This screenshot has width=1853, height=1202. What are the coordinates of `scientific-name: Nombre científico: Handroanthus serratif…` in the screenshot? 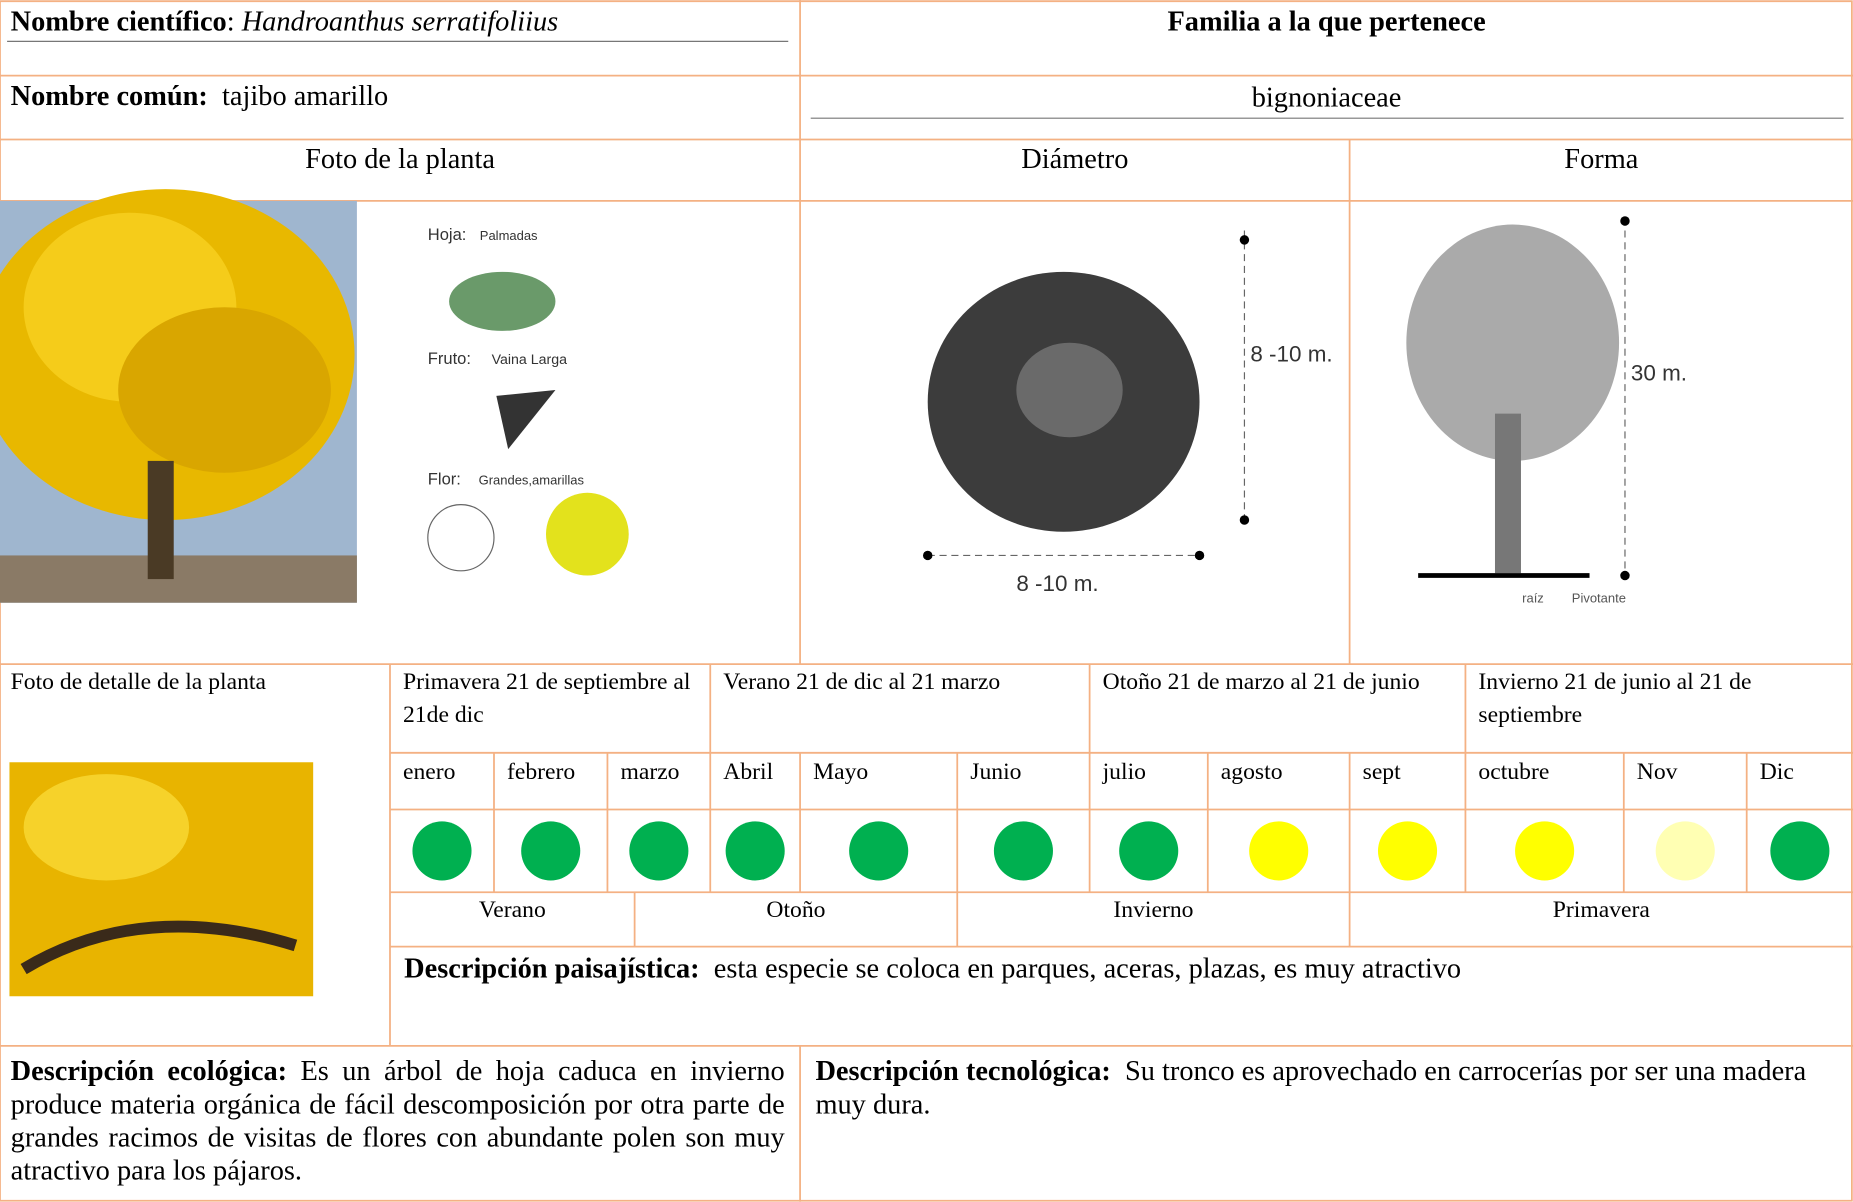 It's located at (284, 22).